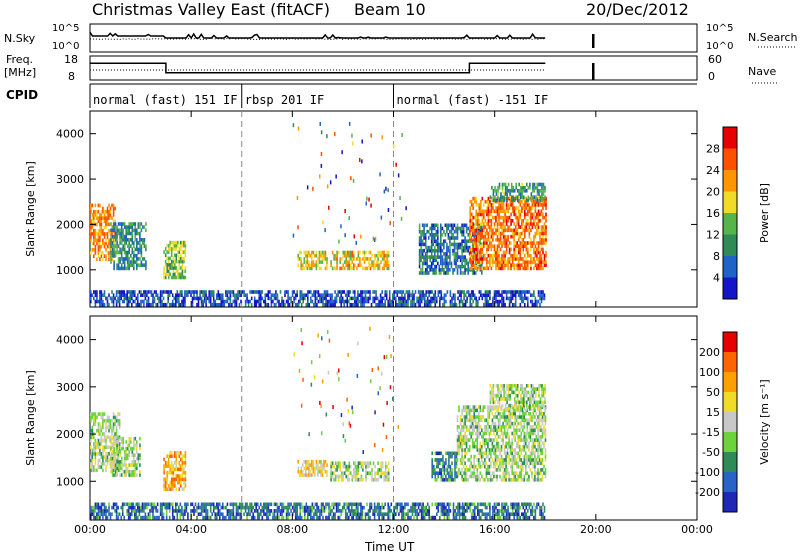 Image resolution: width=800 pixels, height=554 pixels. I want to click on colorbar-swatch, so click(730, 159).